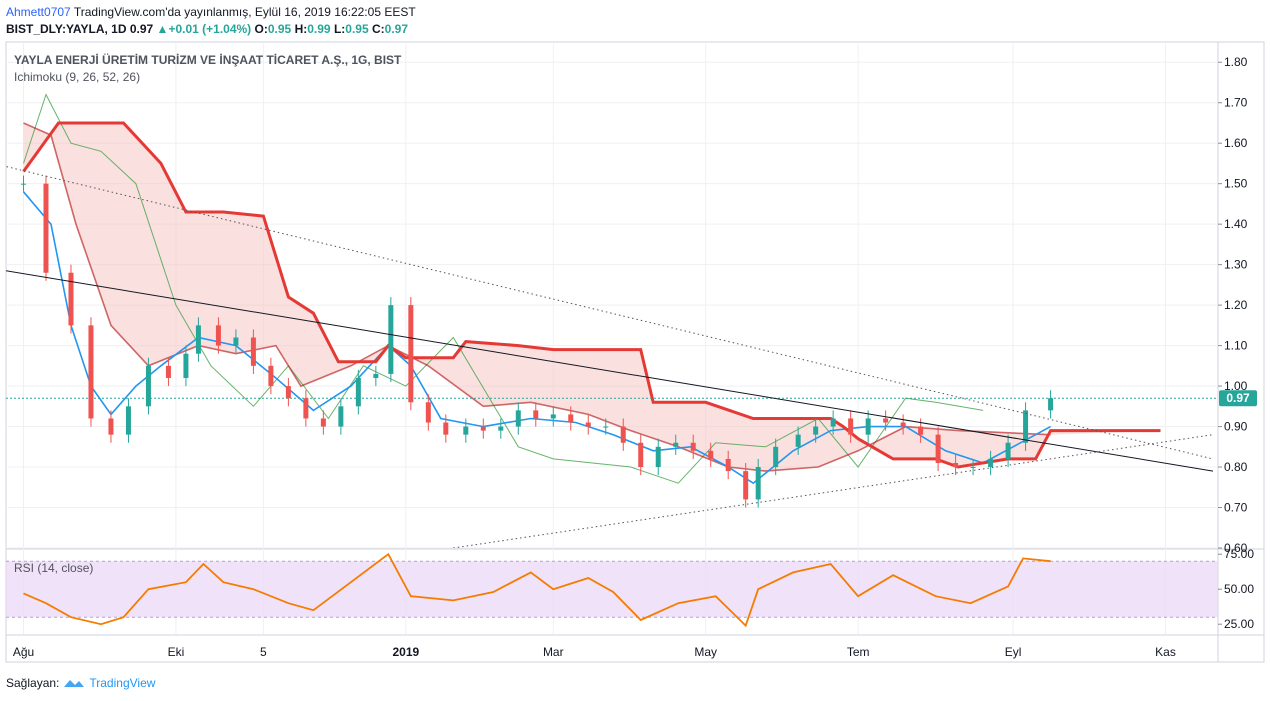 The image size is (1271, 701). I want to click on footer: Sağlayan: TradingView, so click(80, 683).